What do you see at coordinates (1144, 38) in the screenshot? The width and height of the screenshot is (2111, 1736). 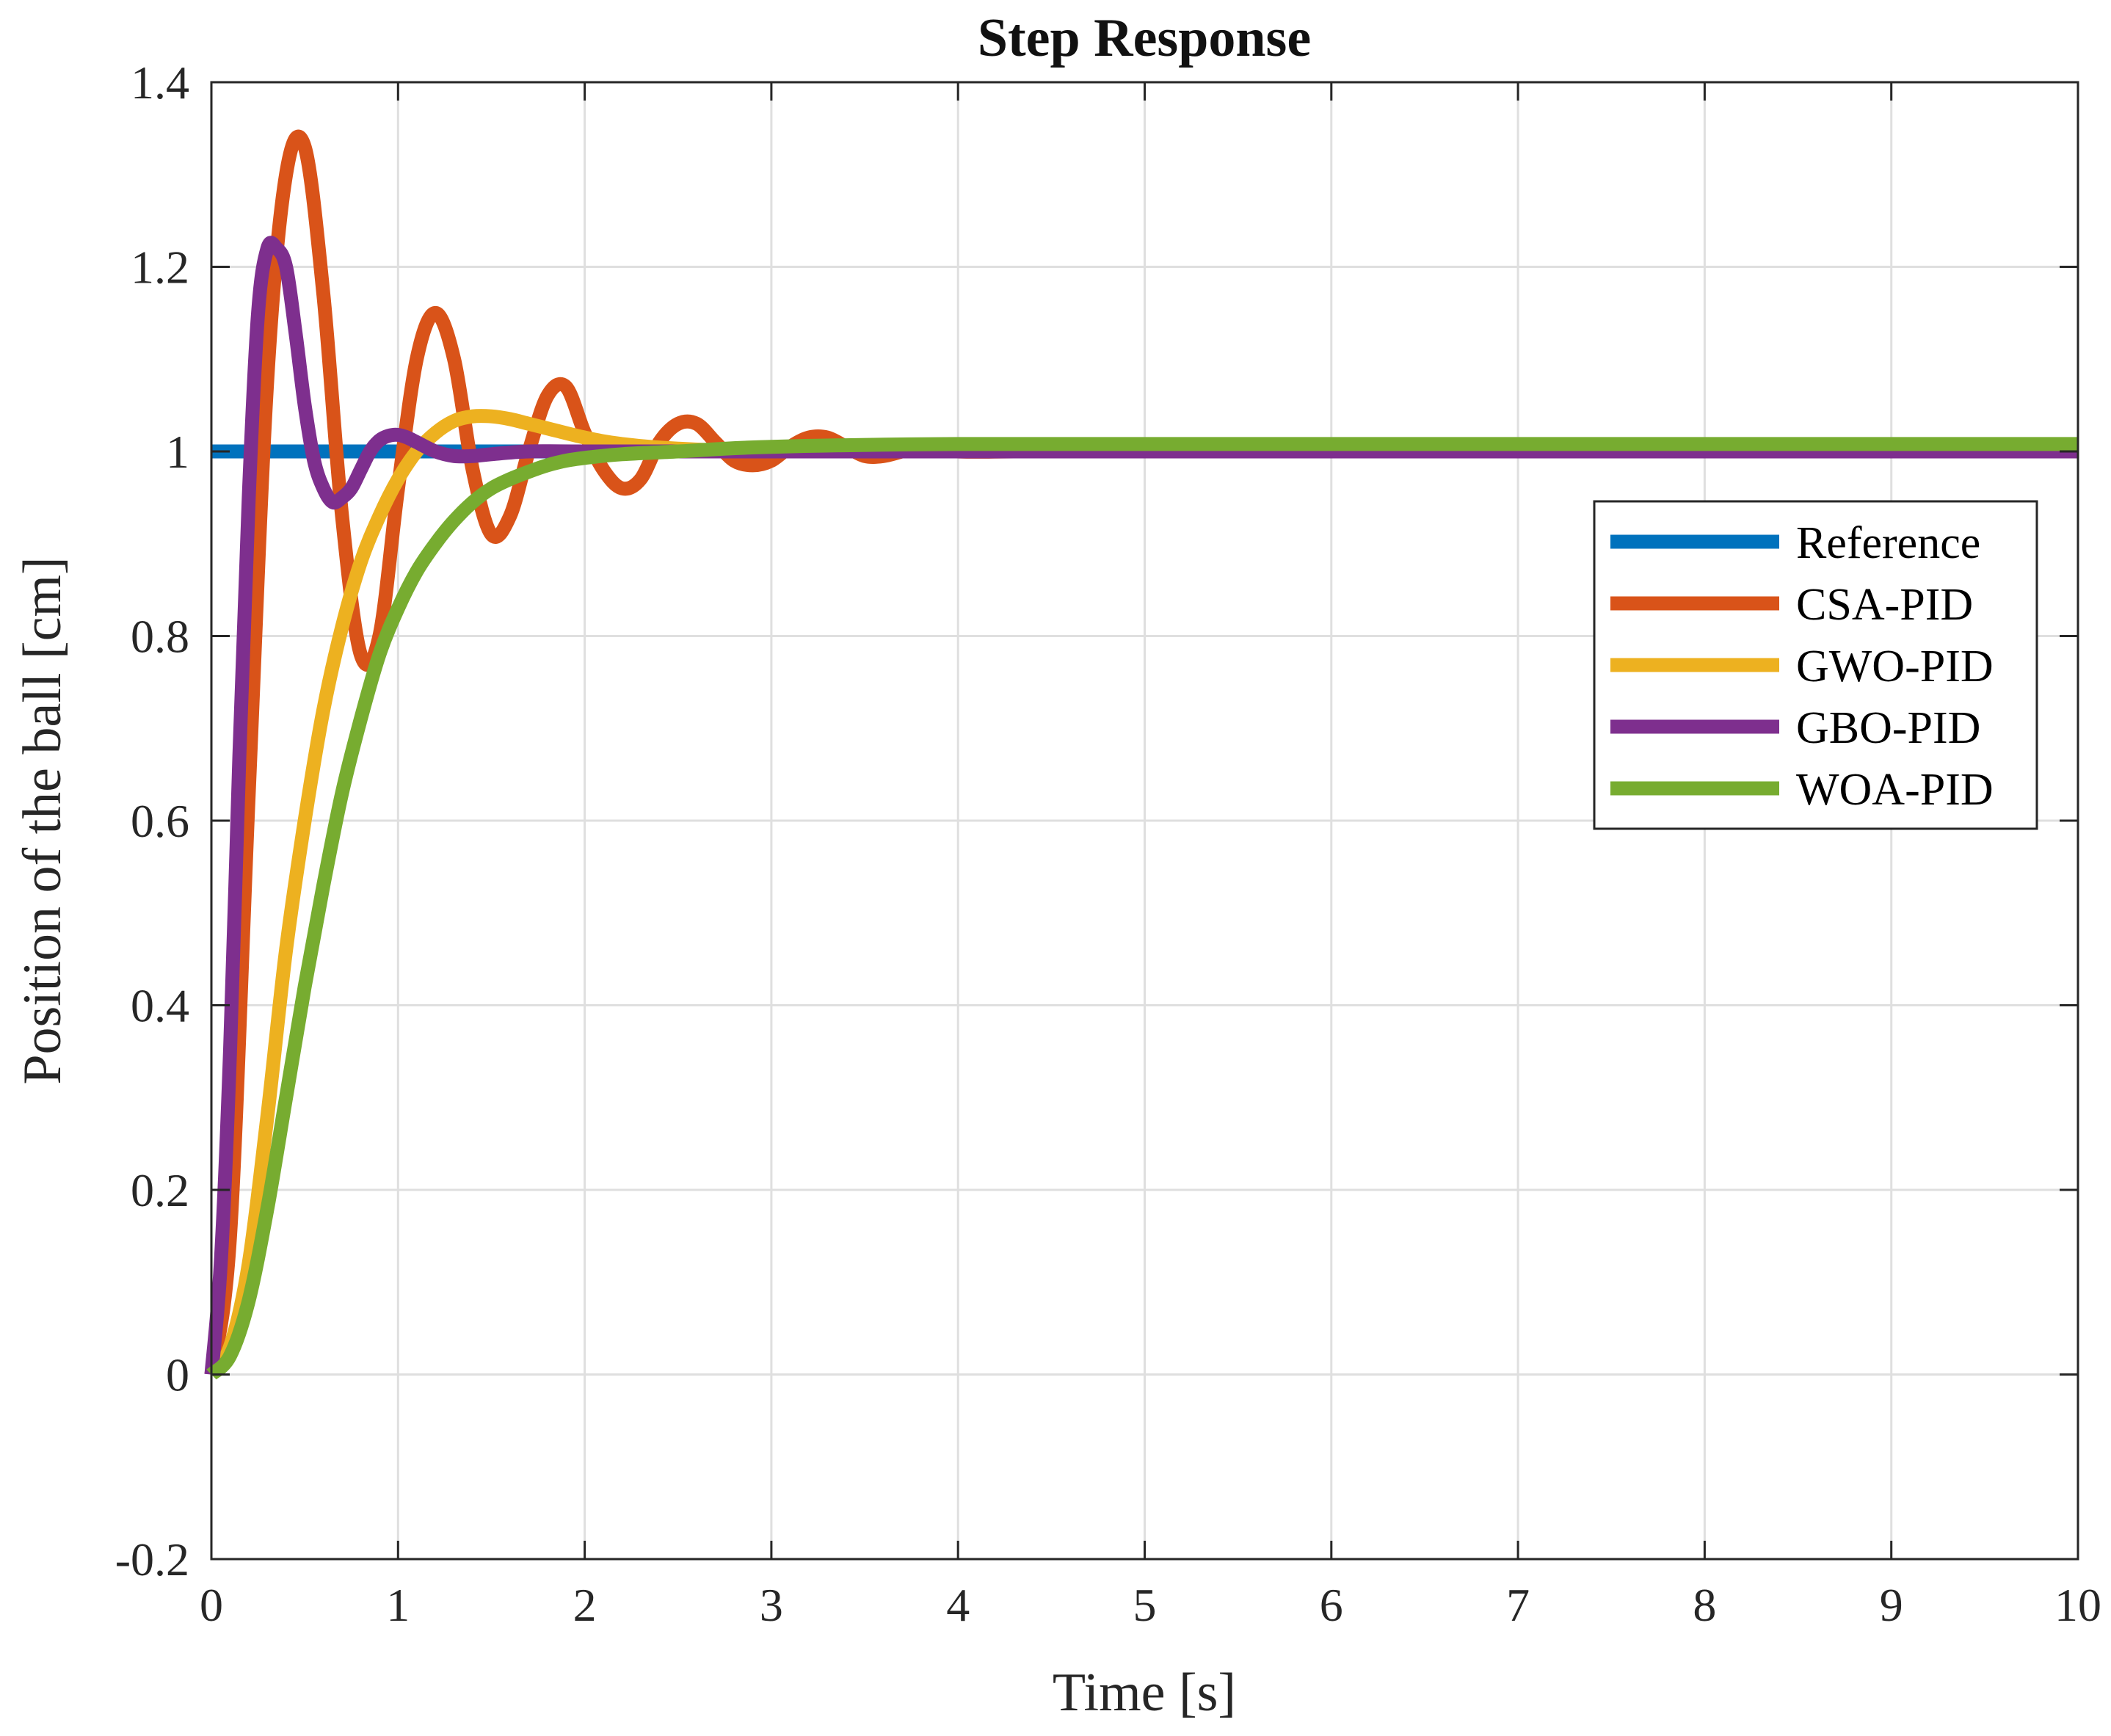 I see `chart-title: Step Response` at bounding box center [1144, 38].